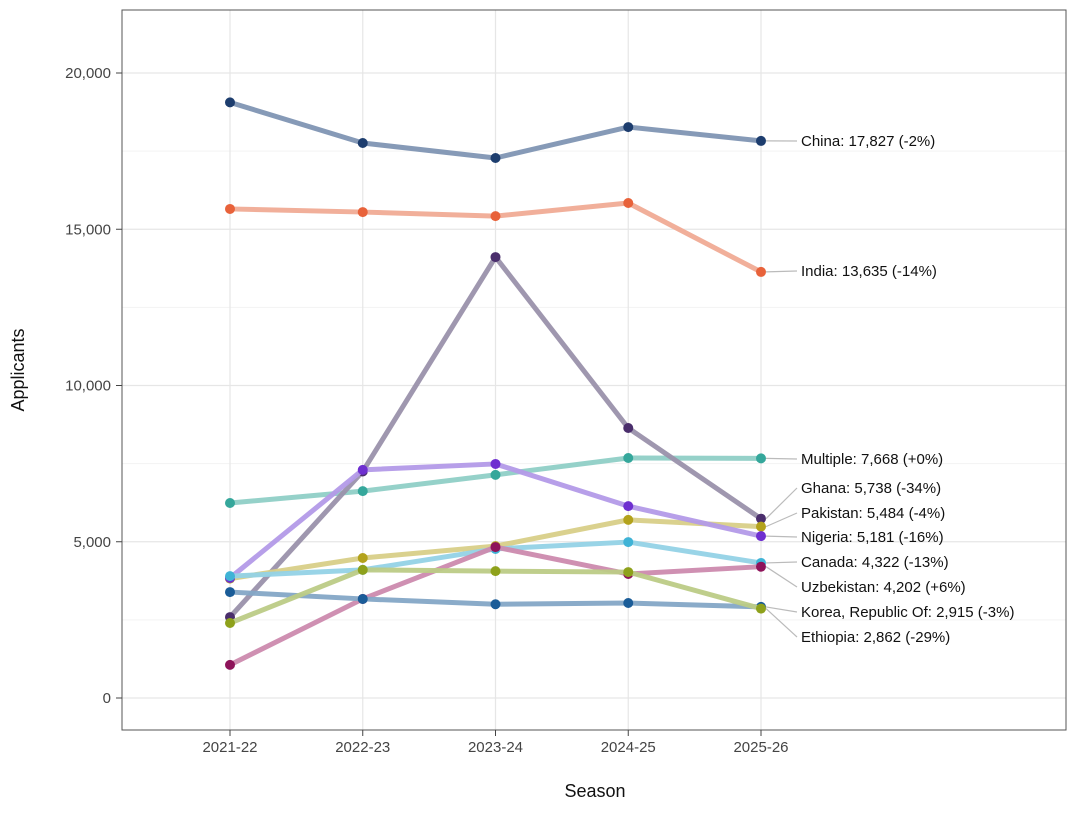 The image size is (1080, 817). I want to click on y-axis-title: Applicants, so click(18, 369).